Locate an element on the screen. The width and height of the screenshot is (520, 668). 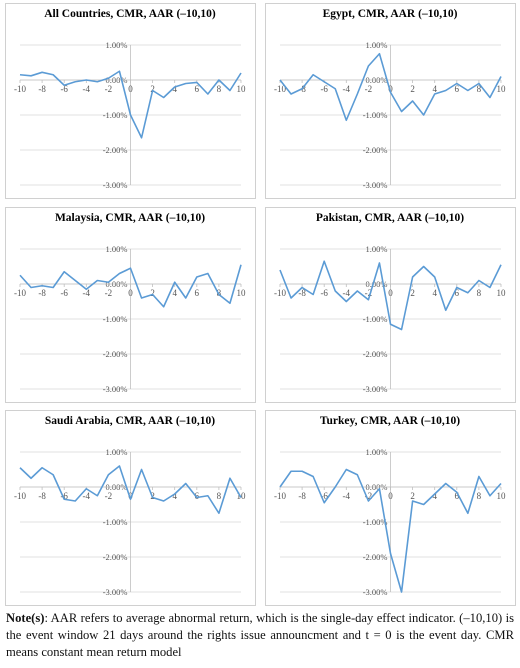
chart-title: Saudi Arabia, CMR, AAR (–10,10) is located at coordinates (130, 421).